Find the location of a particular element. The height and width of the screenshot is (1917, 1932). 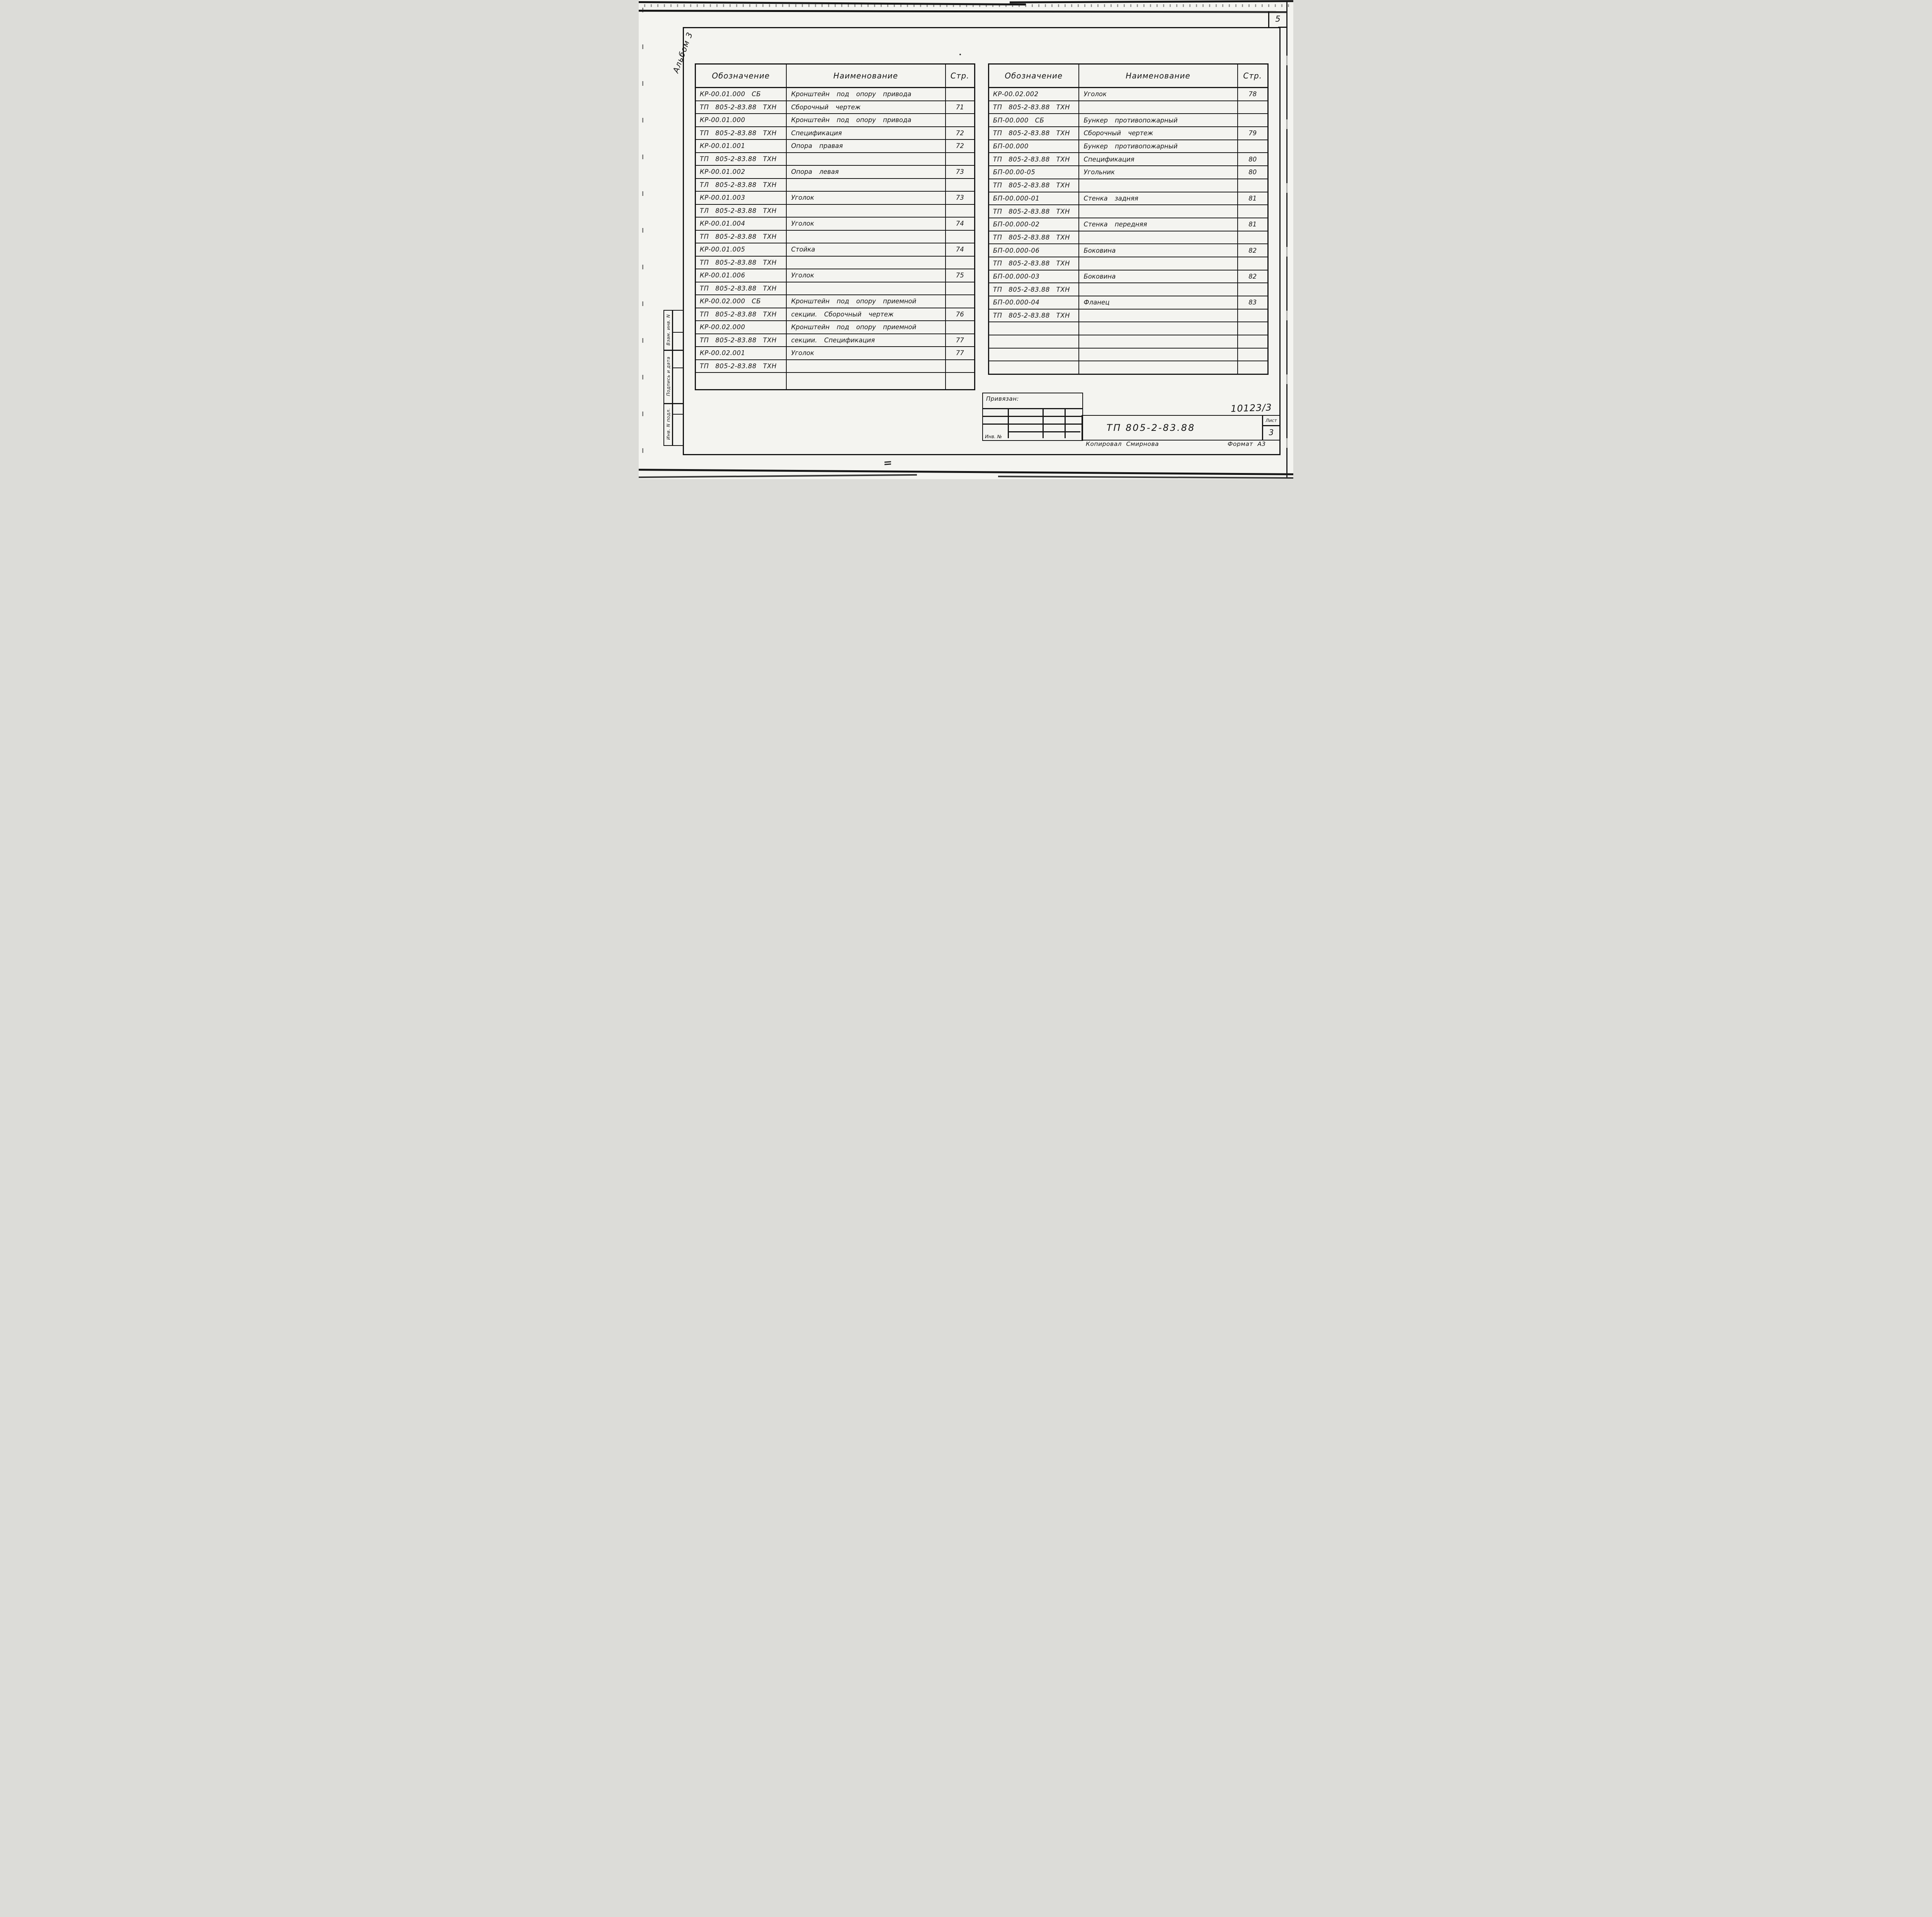

table-row: БП-00.000 Бункер противопожарный is located at coordinates (1128, 146).